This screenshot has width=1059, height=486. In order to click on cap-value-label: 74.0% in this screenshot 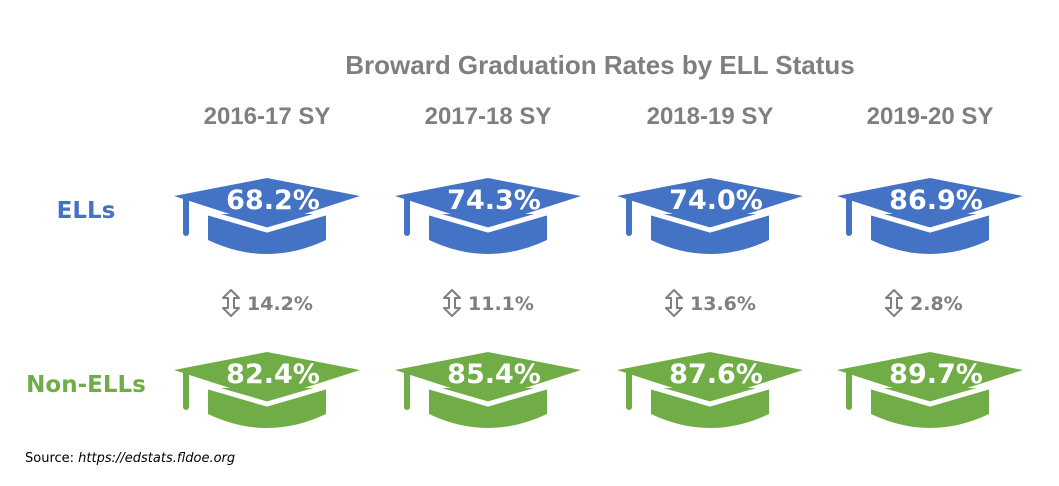, I will do `click(716, 200)`.